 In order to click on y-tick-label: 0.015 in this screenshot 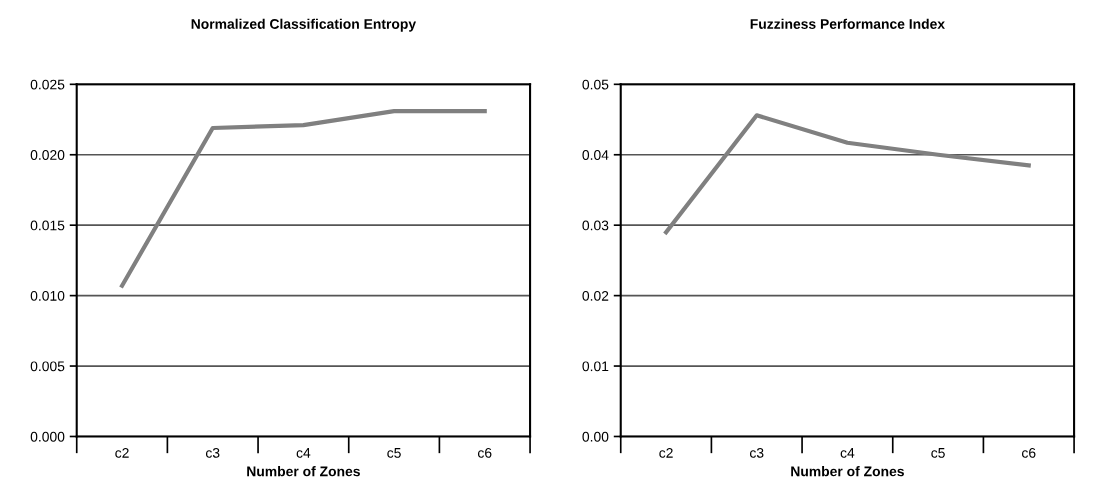, I will do `click(47, 225)`.